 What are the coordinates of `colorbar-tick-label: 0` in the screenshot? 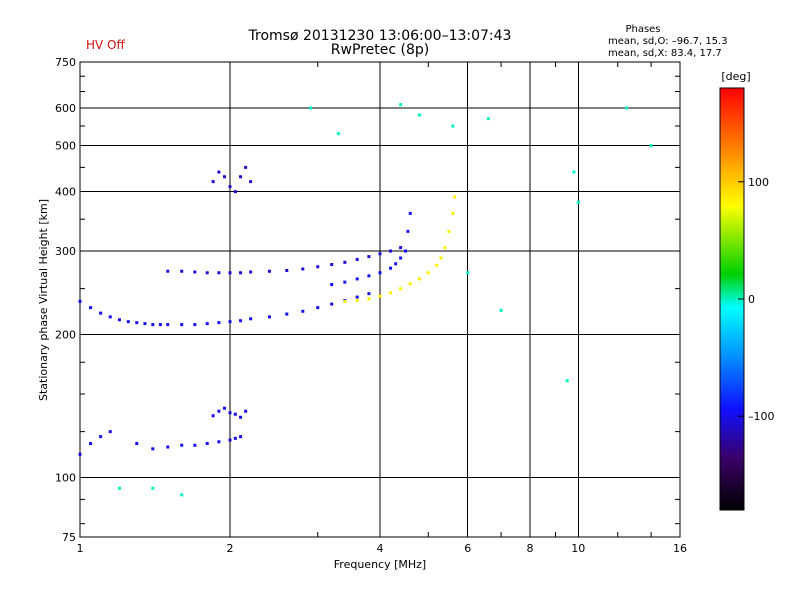 It's located at (751, 299).